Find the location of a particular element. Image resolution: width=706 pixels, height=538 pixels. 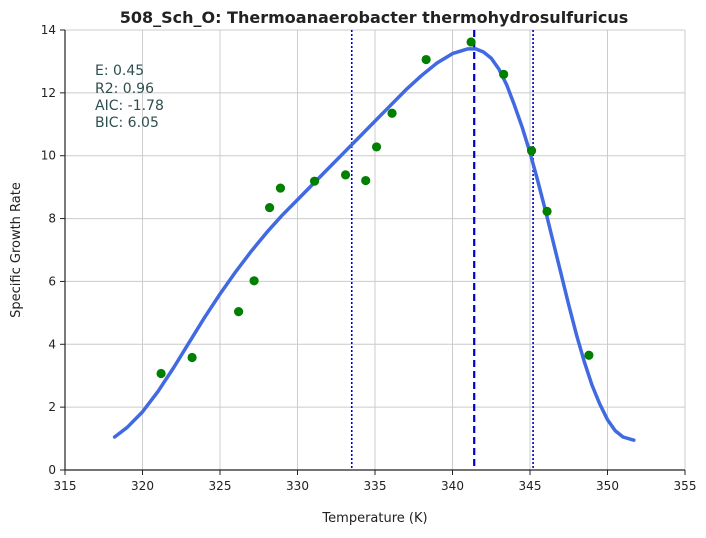

x-axis-label: Temperature (K) is located at coordinates (374, 518).